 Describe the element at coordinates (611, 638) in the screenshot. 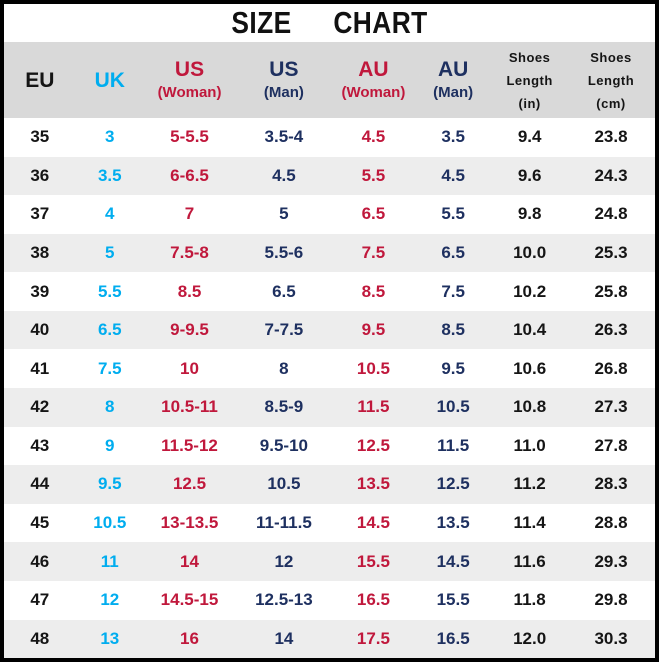

I see `cell-length-cm: 30.3` at that location.